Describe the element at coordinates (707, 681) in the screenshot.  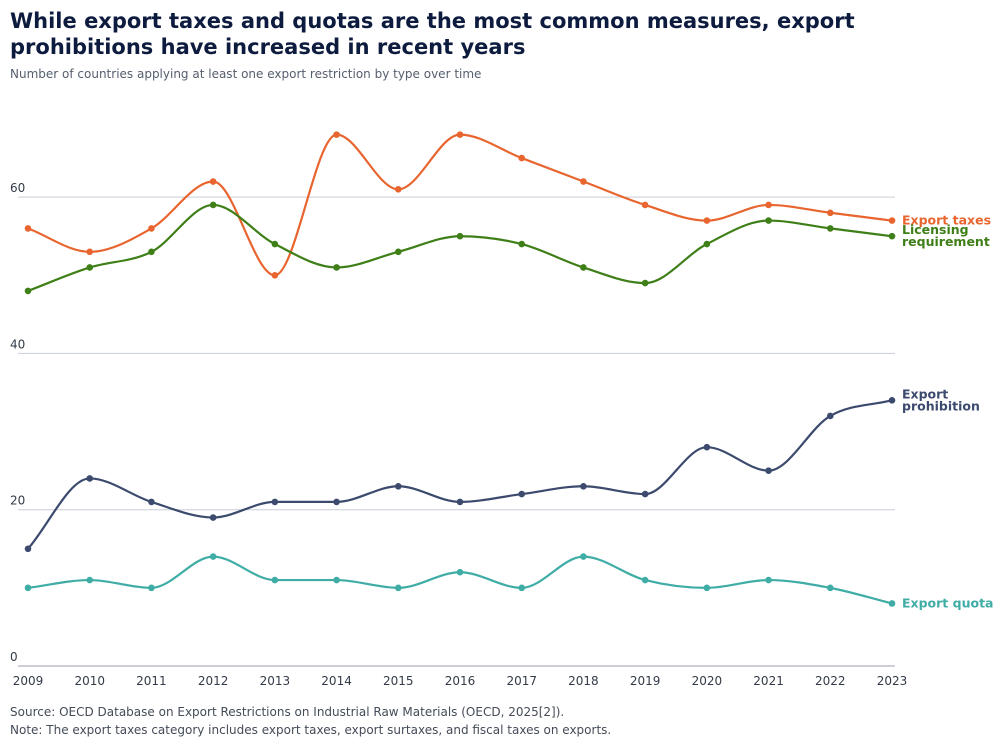
I see `x-tick-label: 2020` at that location.